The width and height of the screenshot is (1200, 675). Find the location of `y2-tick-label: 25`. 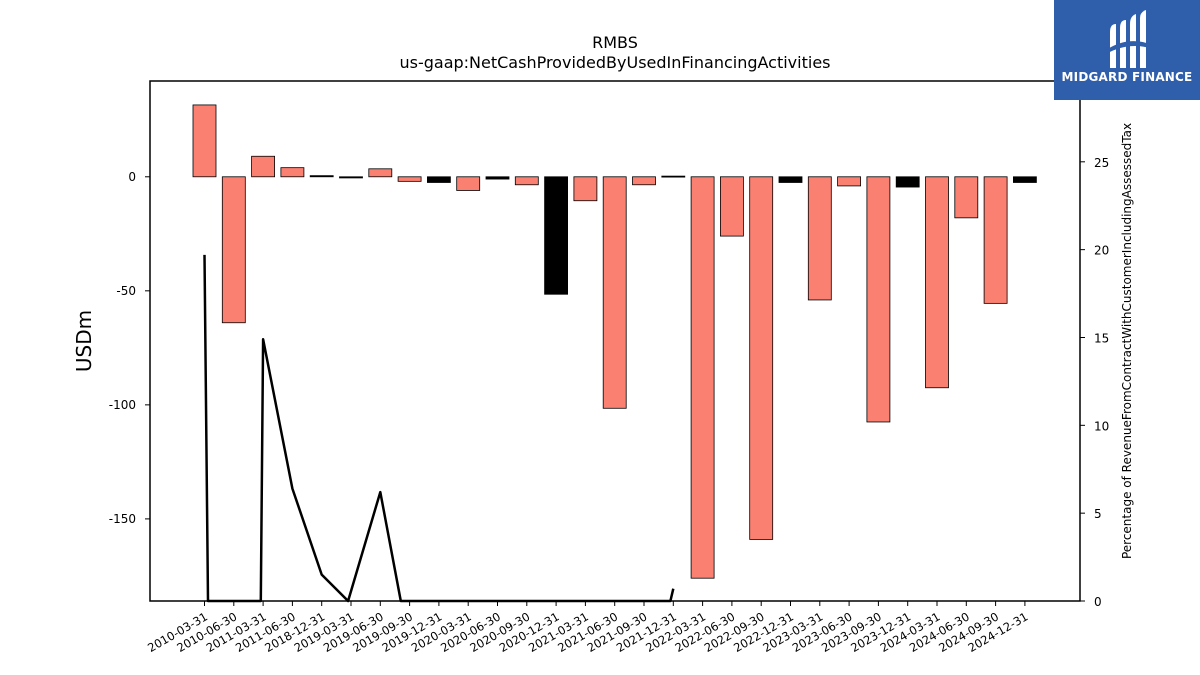

y2-tick-label: 25 is located at coordinates (1101, 163).